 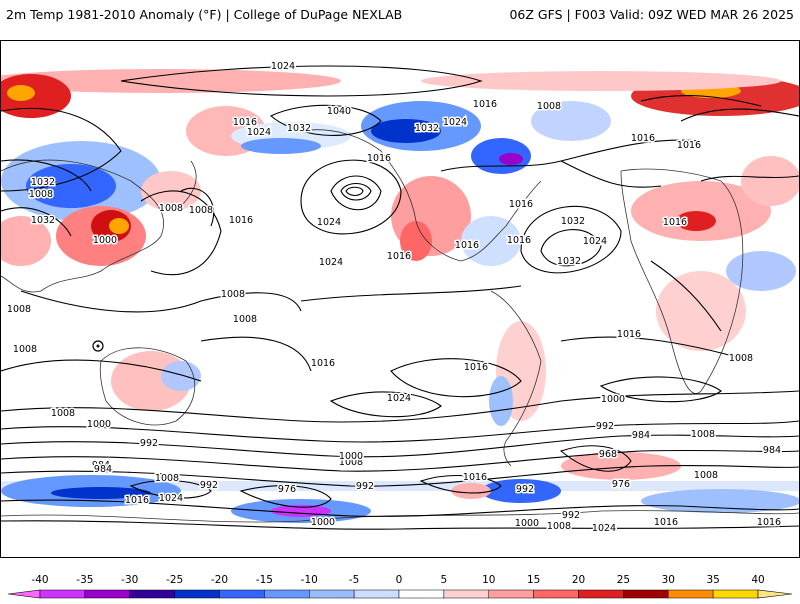 What do you see at coordinates (98, 346) in the screenshot?
I see `pressure-centers` at bounding box center [98, 346].